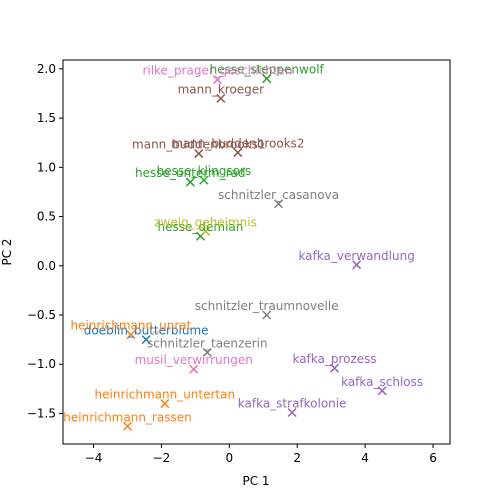 Image resolution: width=500 pixels, height=500 pixels. What do you see at coordinates (238, 144) in the screenshot?
I see `data-point-label: mann_buddenbrooks2` at bounding box center [238, 144].